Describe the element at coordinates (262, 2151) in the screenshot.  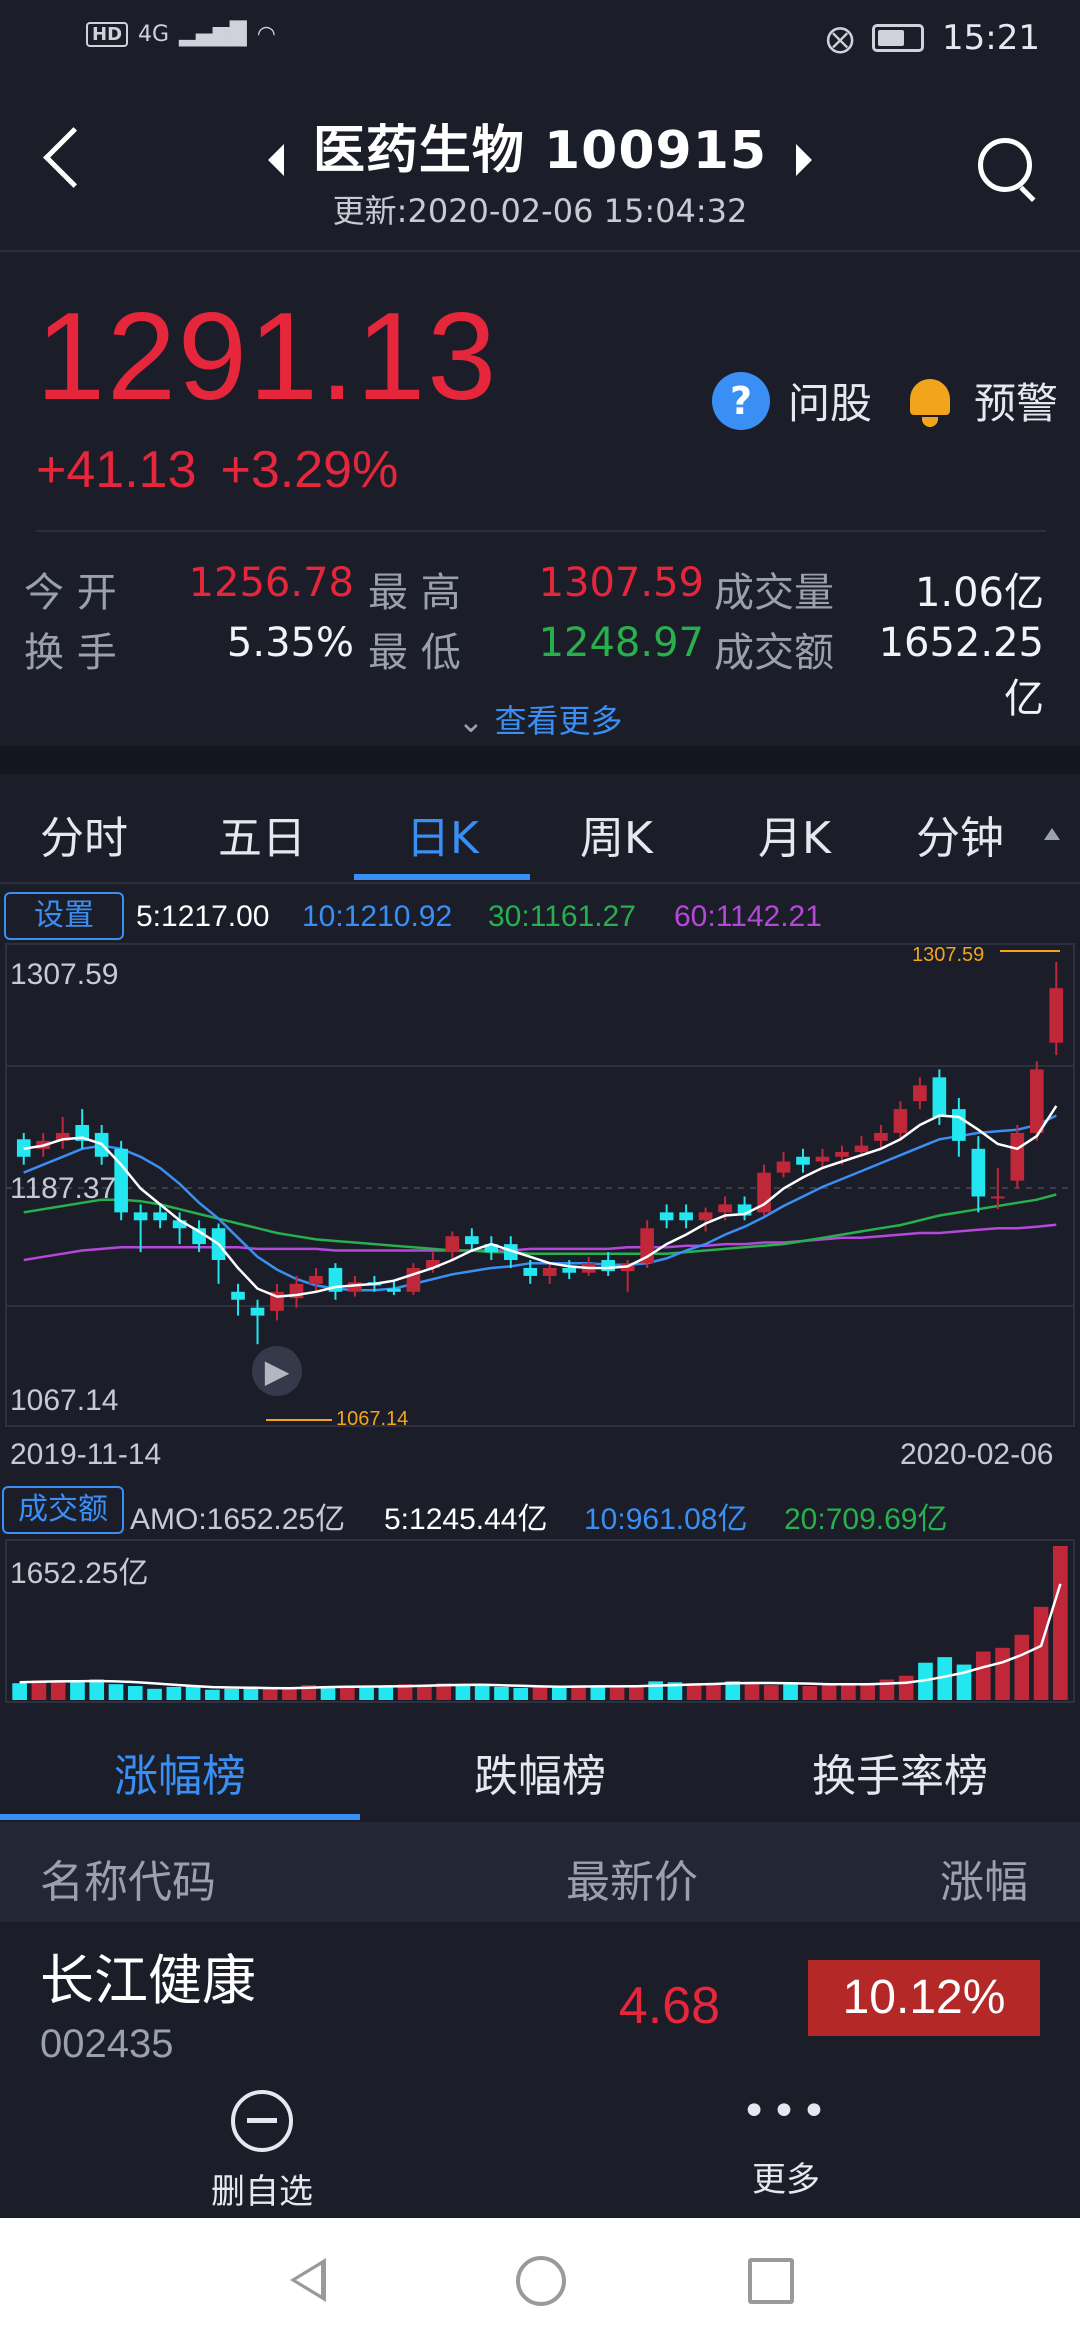
I see `remove-watchlist-button: 删自选` at that location.